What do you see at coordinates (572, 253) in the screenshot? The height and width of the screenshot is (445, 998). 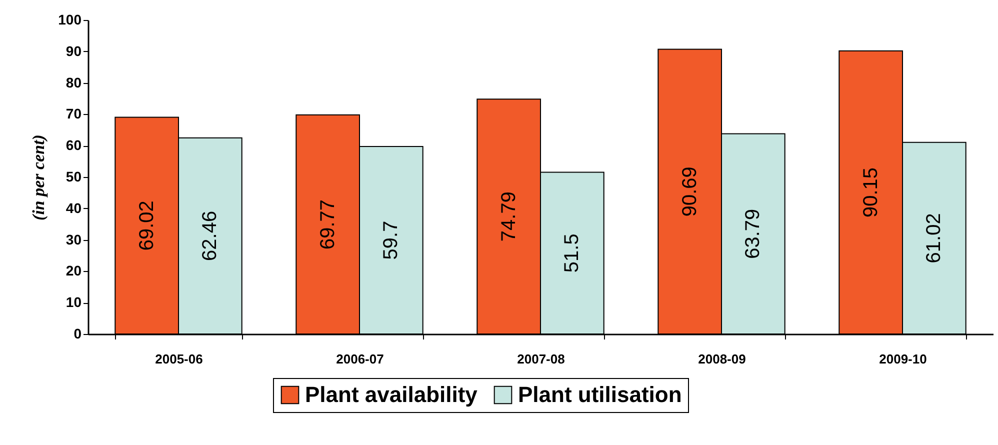 I see `data-label: 51.5` at bounding box center [572, 253].